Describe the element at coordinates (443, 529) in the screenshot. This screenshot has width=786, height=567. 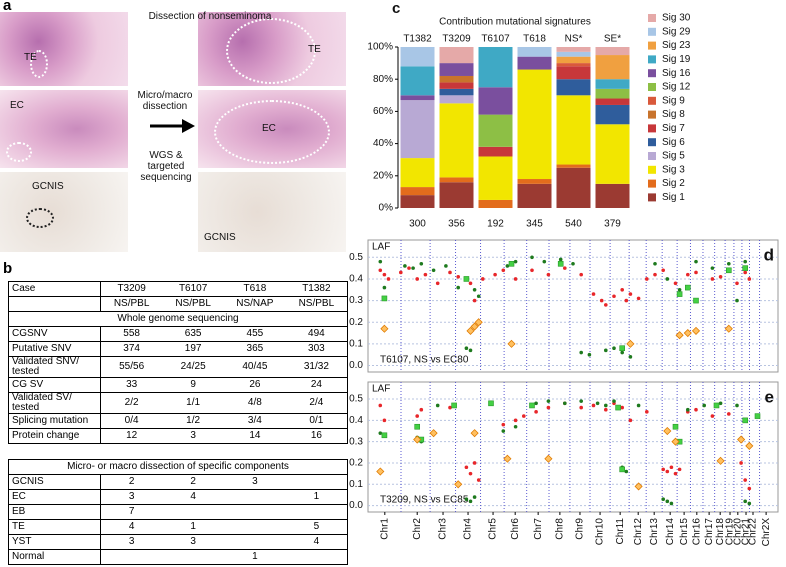
I see `x-tick-label: Chr3` at that location.